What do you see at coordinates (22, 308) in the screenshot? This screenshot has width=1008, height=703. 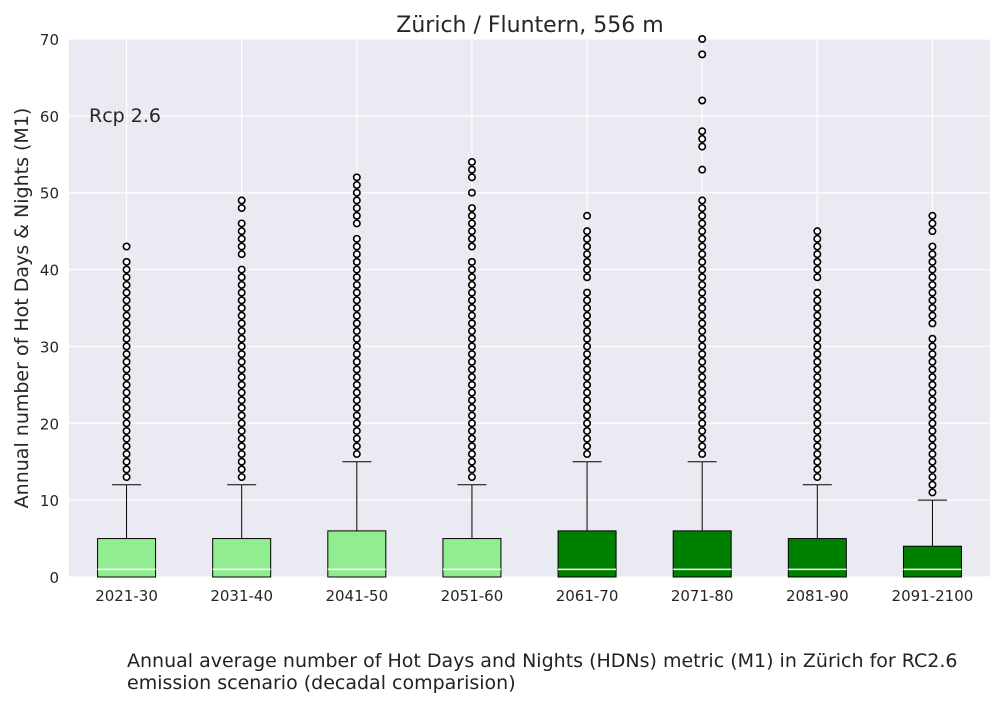 I see `y-axis-label: Annual number of Hot Days & Nights (M1)` at bounding box center [22, 308].